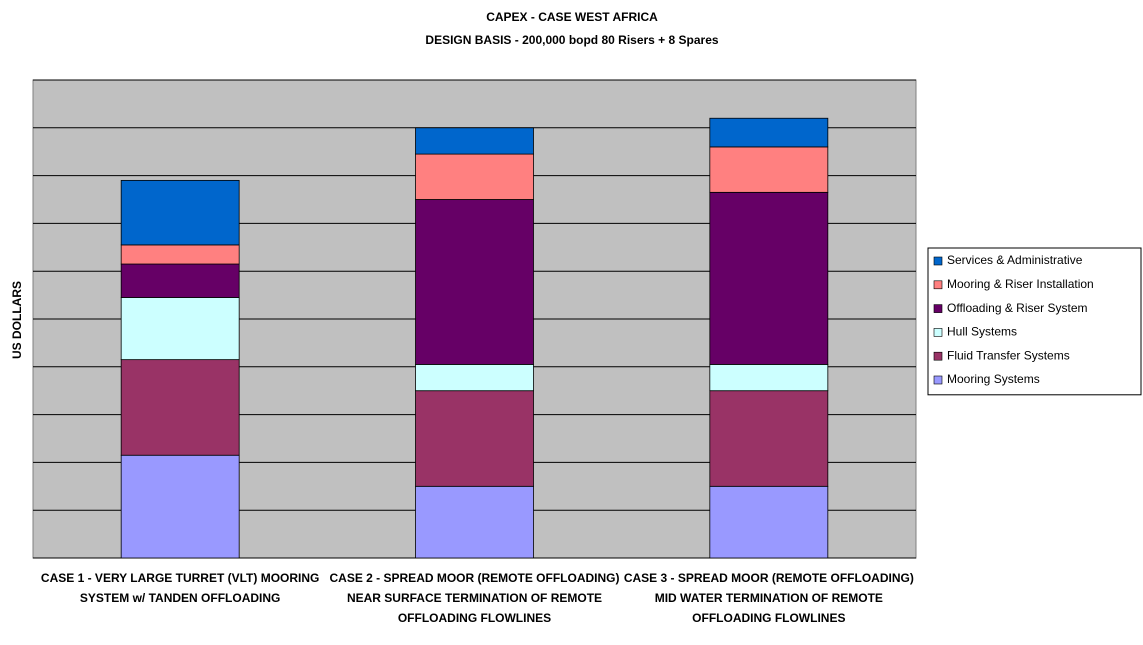 This screenshot has width=1143, height=645. Describe the element at coordinates (993, 379) in the screenshot. I see `legend-label: Mooring Systems` at that location.